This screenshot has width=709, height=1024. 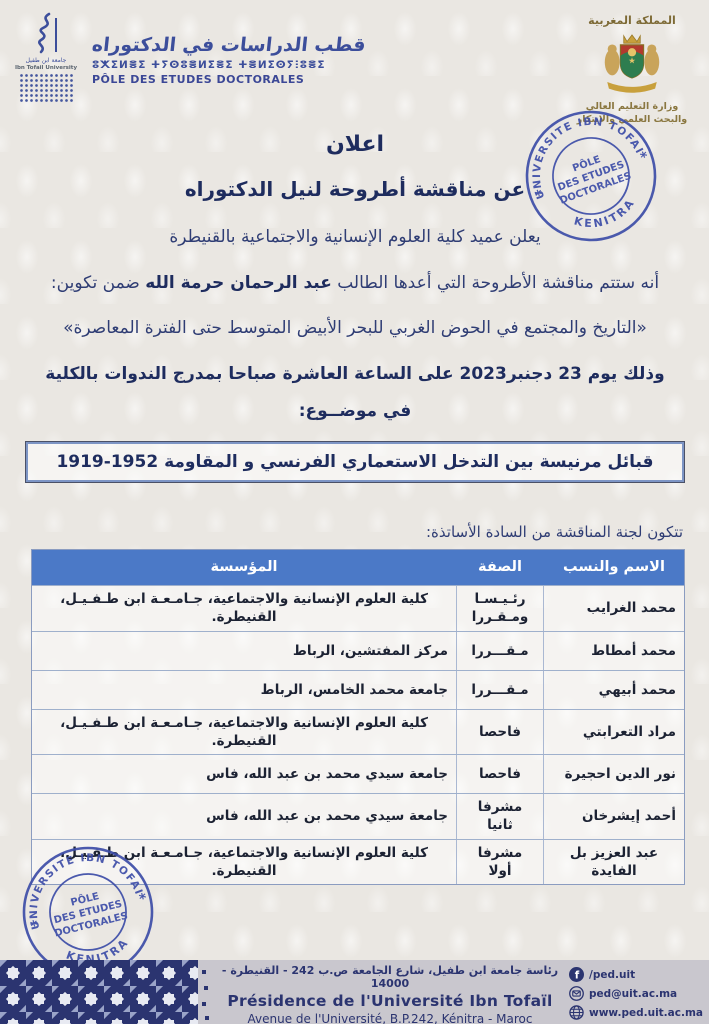 I want to click on logo-french-line: PÔLE DES ETUDES DOCTORALES, so click(x=198, y=79).